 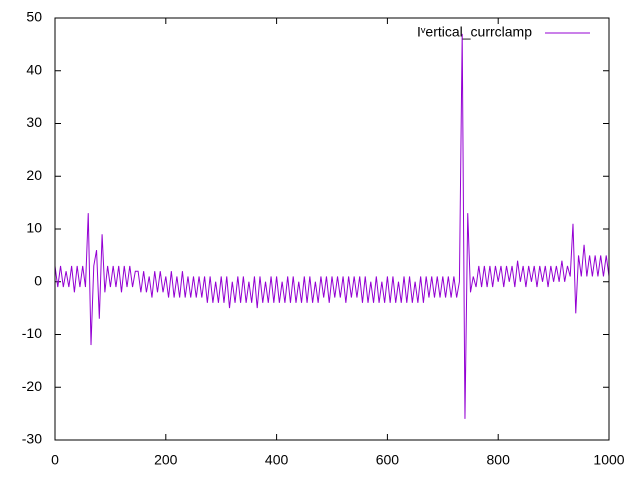 I want to click on y-tick-label: 40, so click(x=34, y=69).